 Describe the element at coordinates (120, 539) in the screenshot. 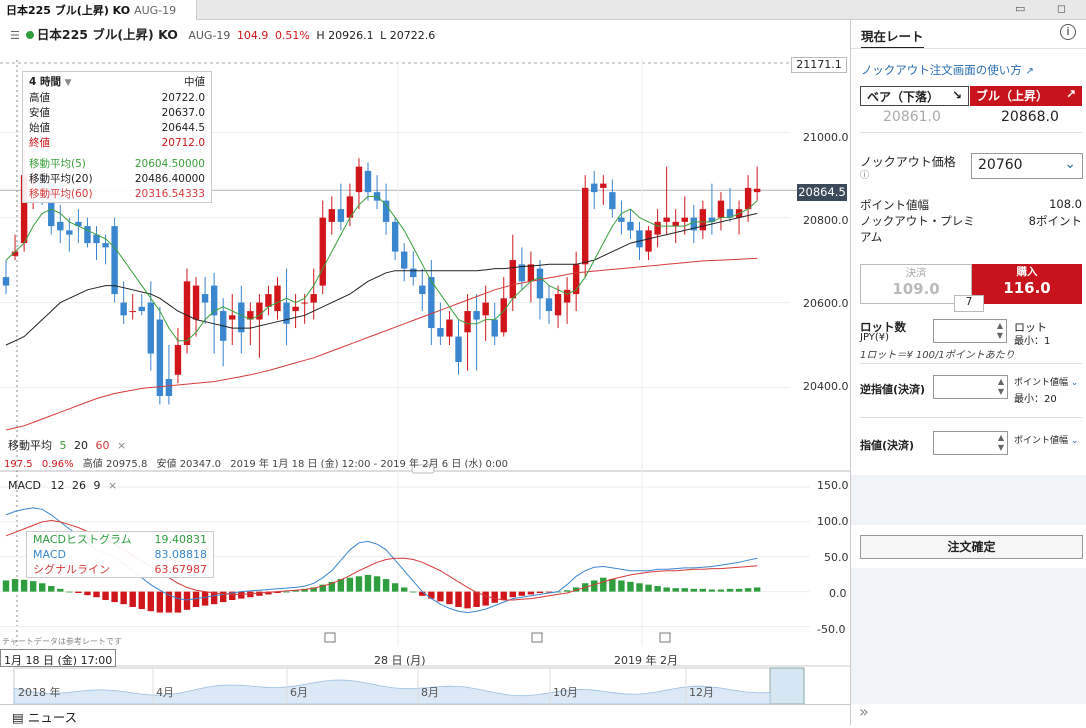

I see `macd-legend-hist: MACDヒストグラム 19.40831` at that location.